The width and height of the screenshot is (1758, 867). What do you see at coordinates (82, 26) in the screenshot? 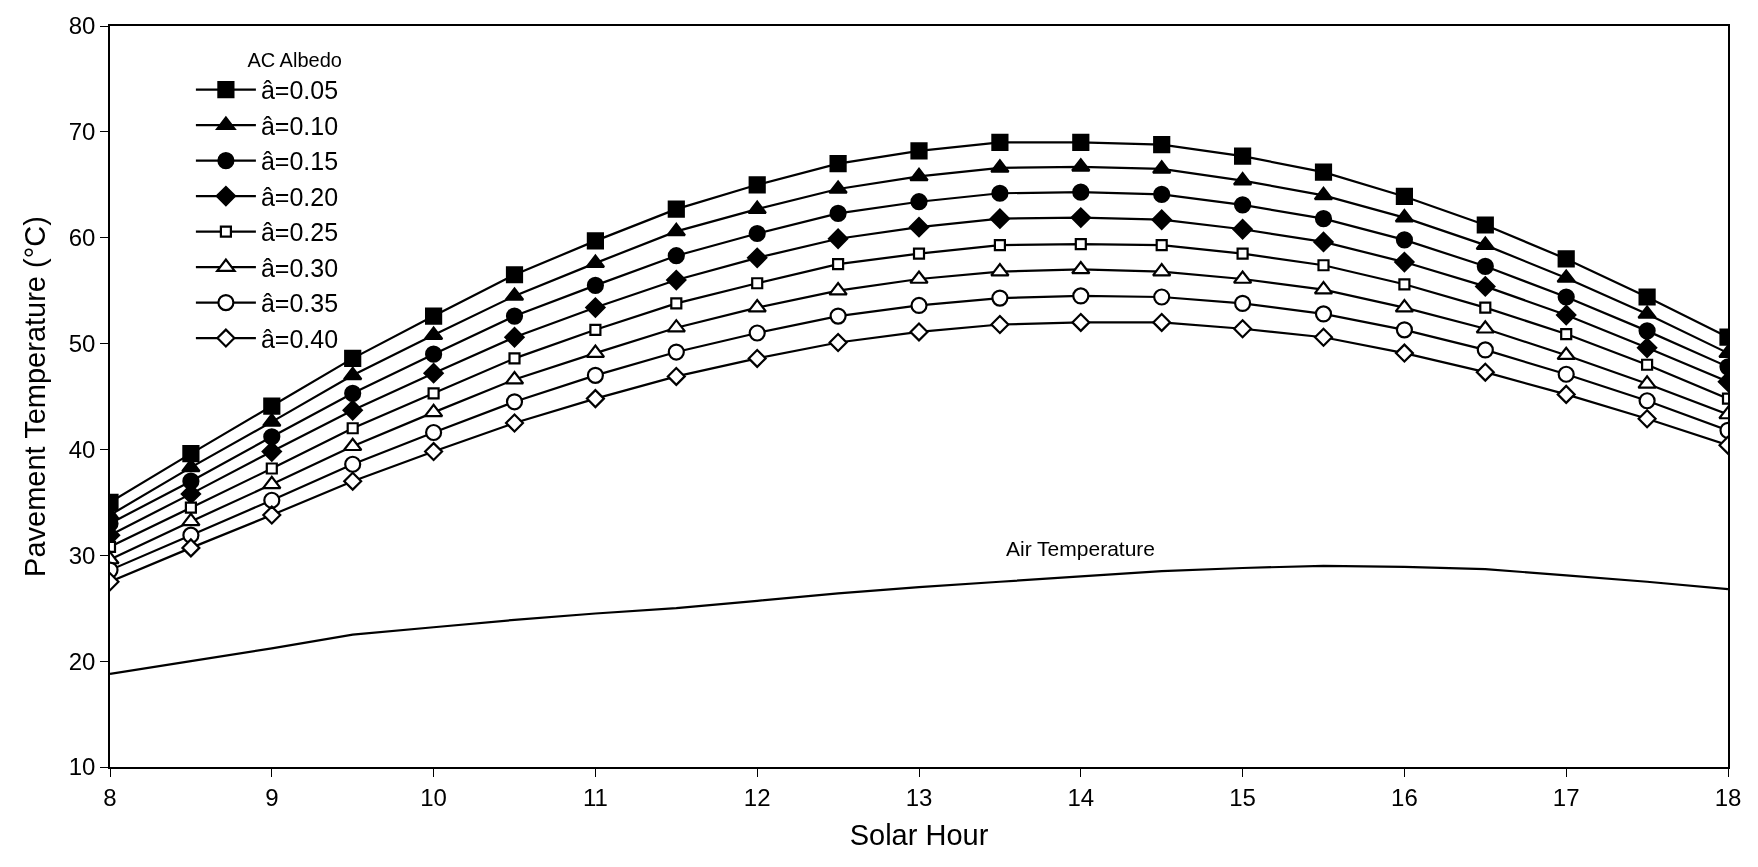
I see `y-tick-label: 80` at bounding box center [82, 26].